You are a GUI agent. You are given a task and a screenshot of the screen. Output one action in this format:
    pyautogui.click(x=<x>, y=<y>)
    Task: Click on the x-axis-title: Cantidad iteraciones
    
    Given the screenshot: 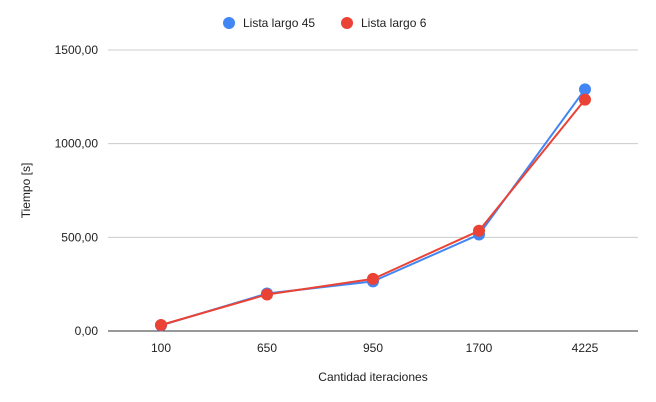 What is the action you would take?
    pyautogui.click(x=372, y=377)
    